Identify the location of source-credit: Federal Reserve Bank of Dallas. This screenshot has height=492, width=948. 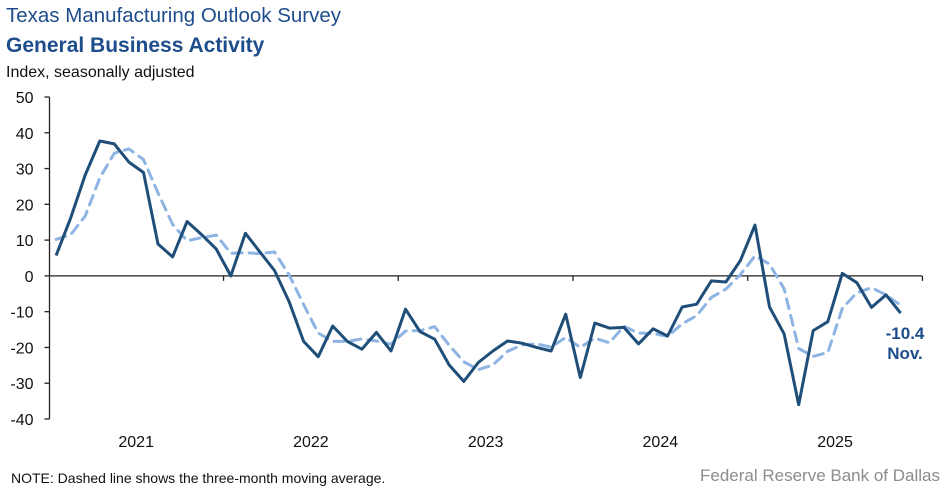
(819, 475).